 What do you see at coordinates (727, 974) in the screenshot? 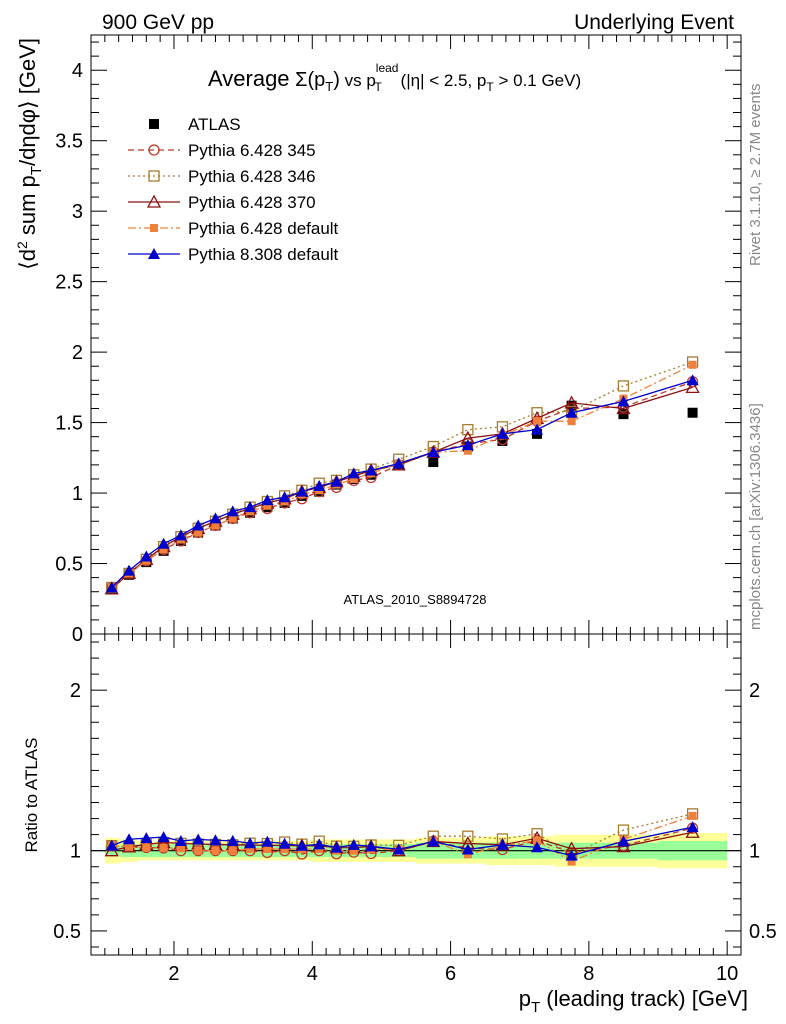
I see `x-tick-label: 10` at bounding box center [727, 974].